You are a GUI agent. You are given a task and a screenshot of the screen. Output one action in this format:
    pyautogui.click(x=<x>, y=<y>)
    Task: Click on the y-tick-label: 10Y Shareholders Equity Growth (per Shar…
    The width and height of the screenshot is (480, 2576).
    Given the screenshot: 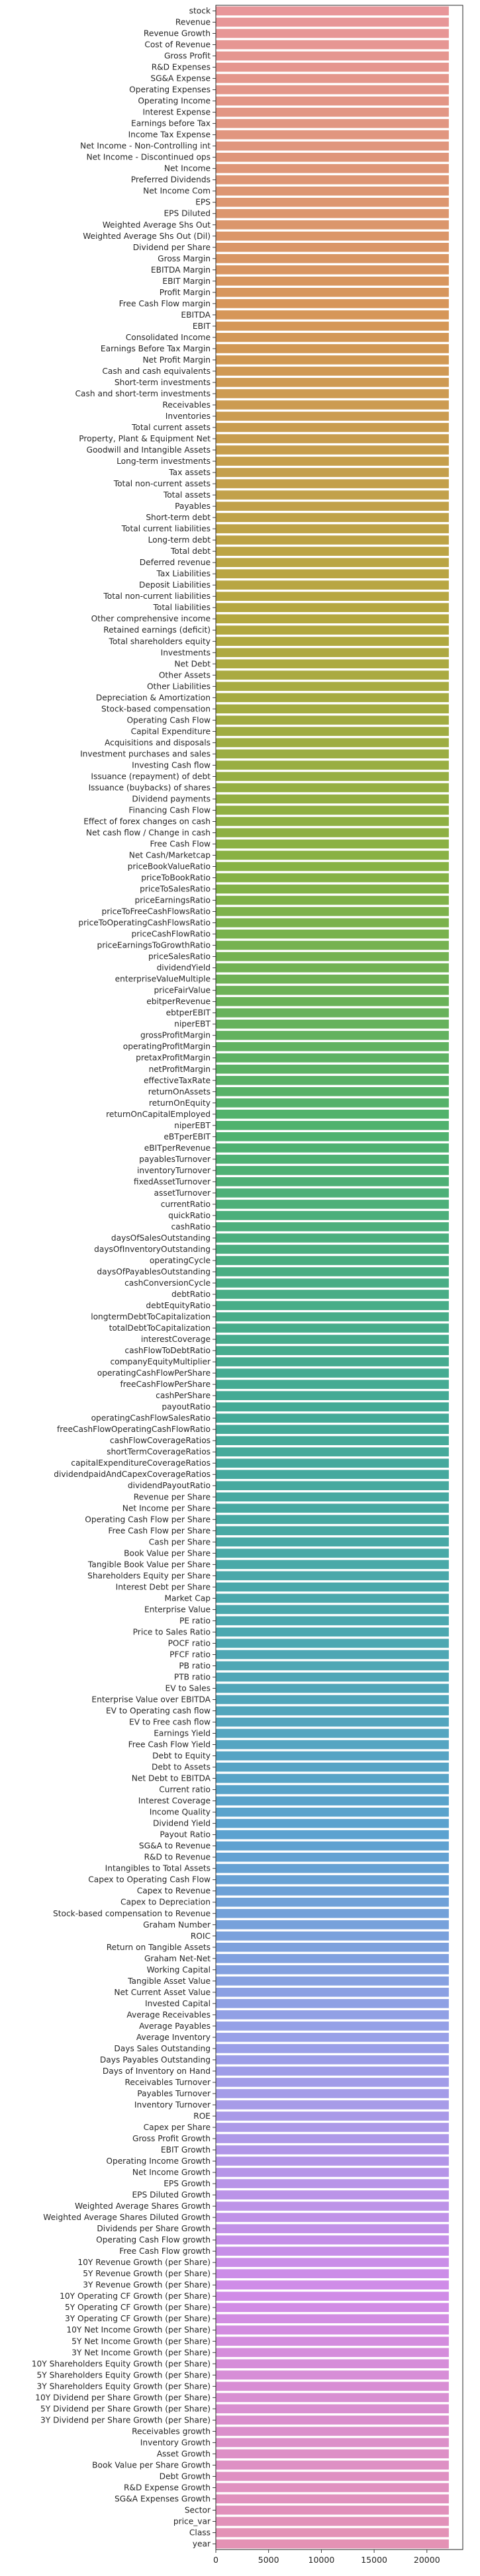 What is the action you would take?
    pyautogui.click(x=121, y=2363)
    